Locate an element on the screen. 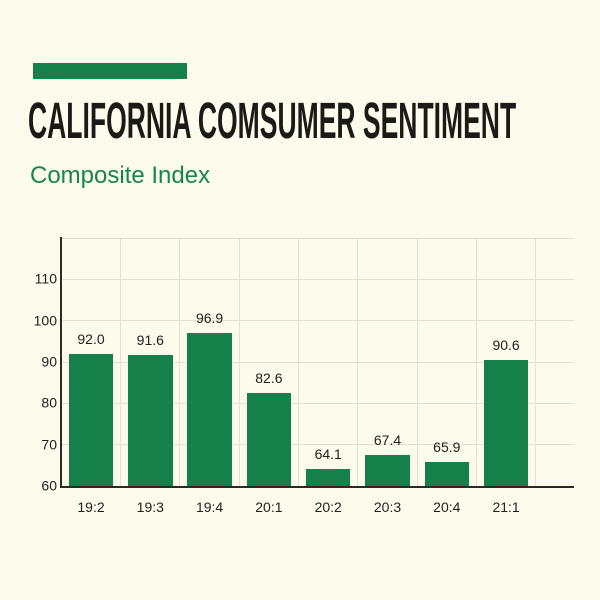 This screenshot has width=600, height=600. bar-value-label: 92.0 is located at coordinates (91, 338).